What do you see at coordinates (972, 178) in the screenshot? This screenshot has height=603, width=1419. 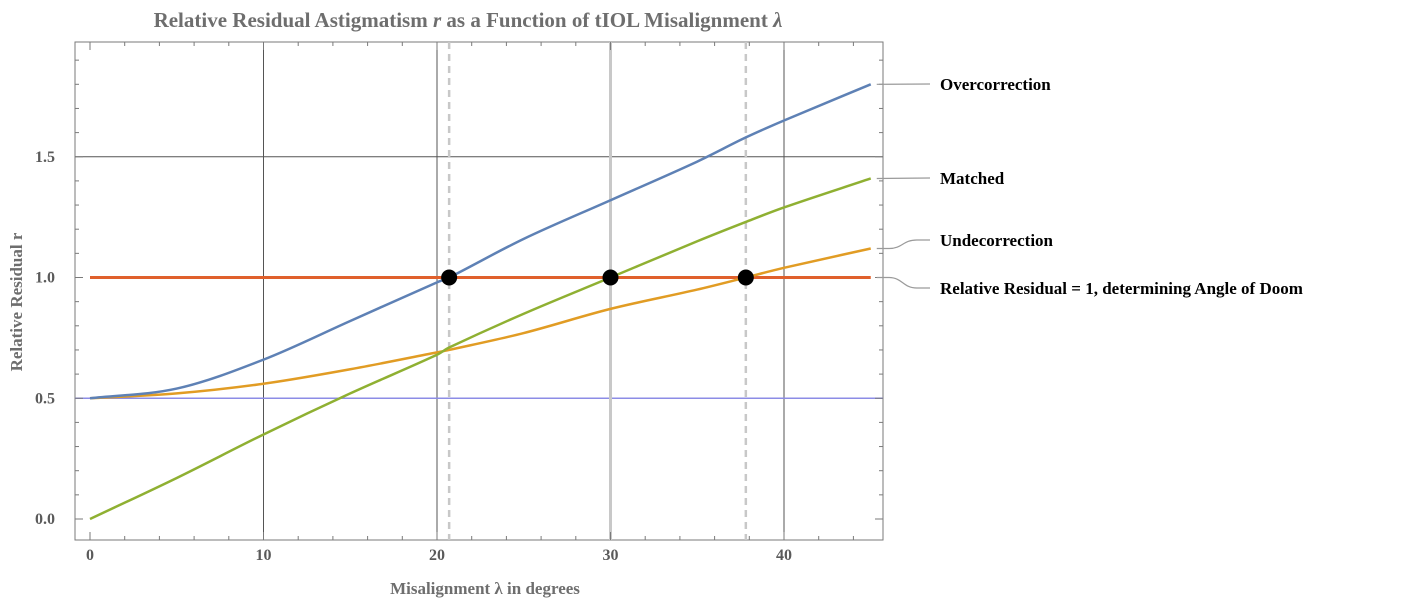 I see `legend-label: Matched` at bounding box center [972, 178].